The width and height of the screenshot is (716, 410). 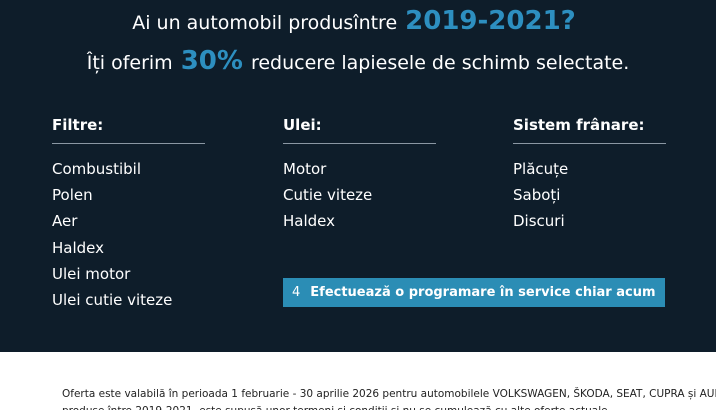 I want to click on list-item: Ulei cutie viteze, so click(x=112, y=299).